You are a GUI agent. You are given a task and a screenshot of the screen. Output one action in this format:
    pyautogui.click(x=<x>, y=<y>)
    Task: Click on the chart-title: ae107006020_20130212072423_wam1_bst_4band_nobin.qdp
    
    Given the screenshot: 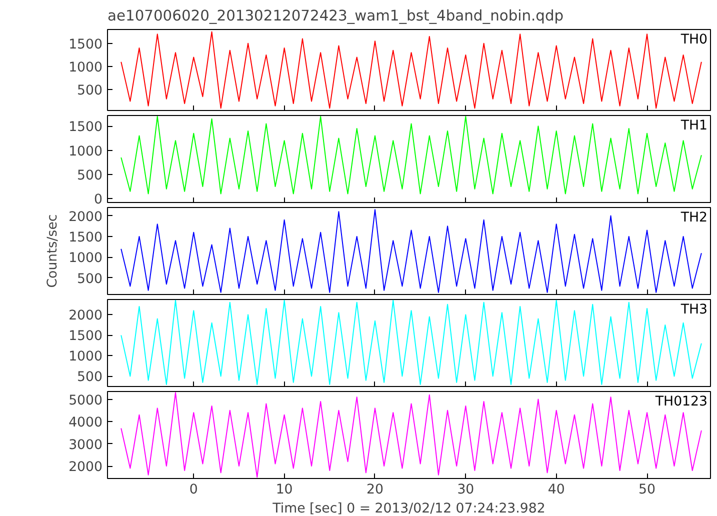 What is the action you would take?
    pyautogui.click(x=336, y=16)
    